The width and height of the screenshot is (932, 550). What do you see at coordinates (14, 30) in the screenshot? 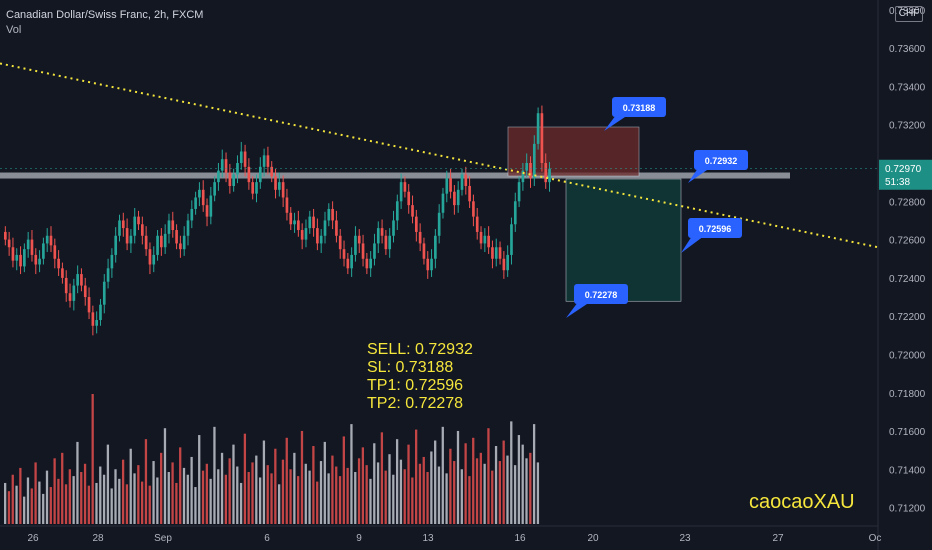
I see `volume-label: Vol` at bounding box center [14, 30].